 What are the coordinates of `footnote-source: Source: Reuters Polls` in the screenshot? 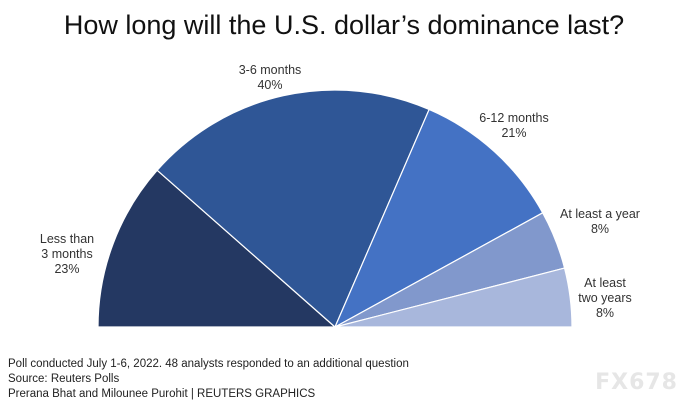 It's located at (64, 379).